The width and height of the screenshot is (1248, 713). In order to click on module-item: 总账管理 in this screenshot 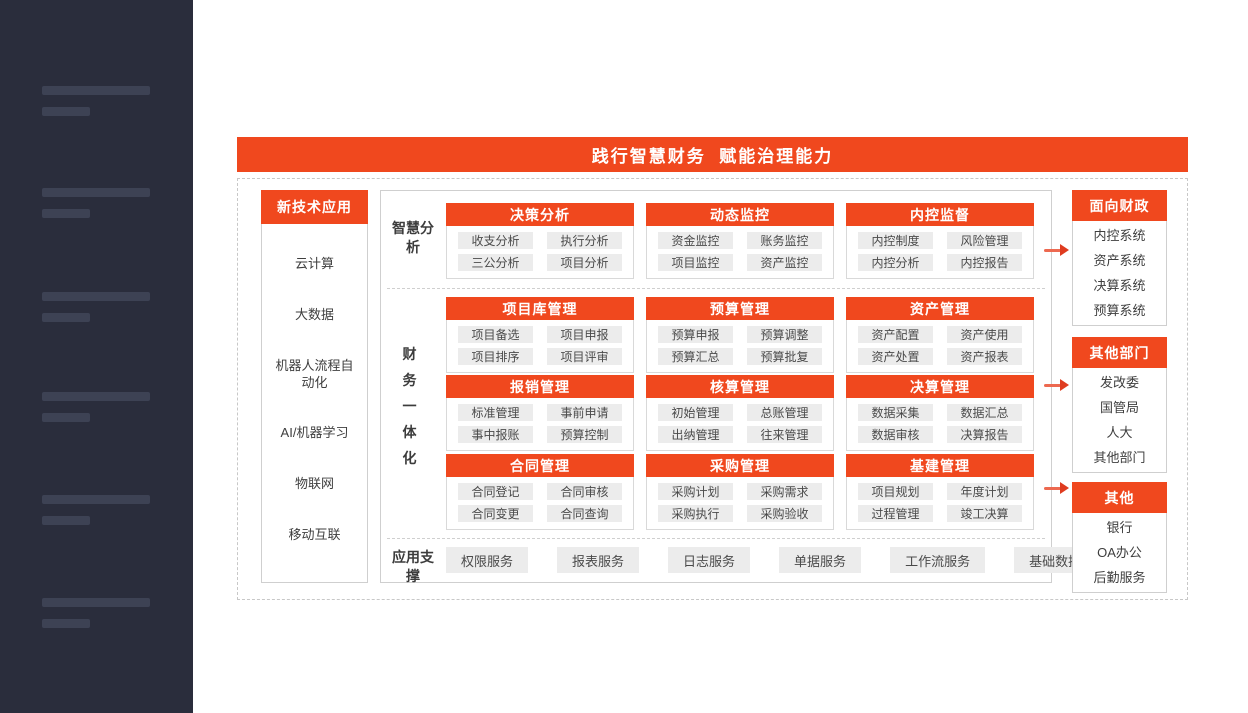, I will do `click(784, 412)`.